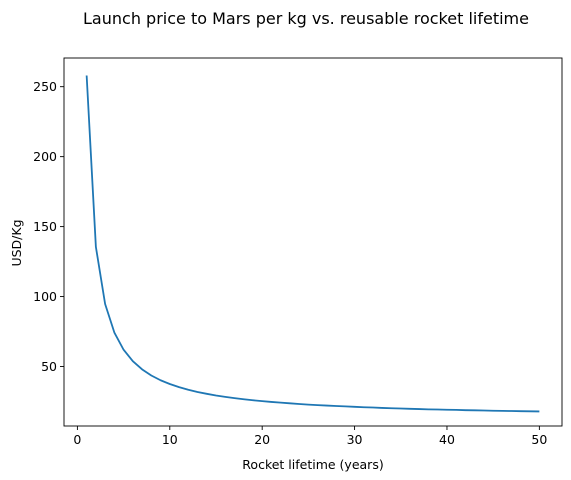 This screenshot has width=571, height=480. I want to click on y-tick-label: 100, so click(45, 296).